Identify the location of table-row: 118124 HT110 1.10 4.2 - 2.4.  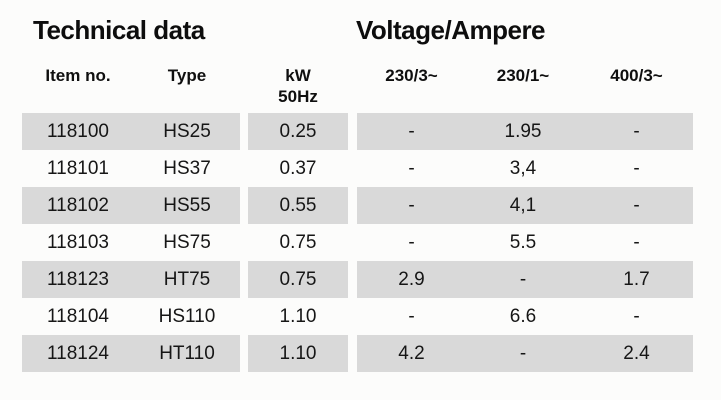
(357, 353).